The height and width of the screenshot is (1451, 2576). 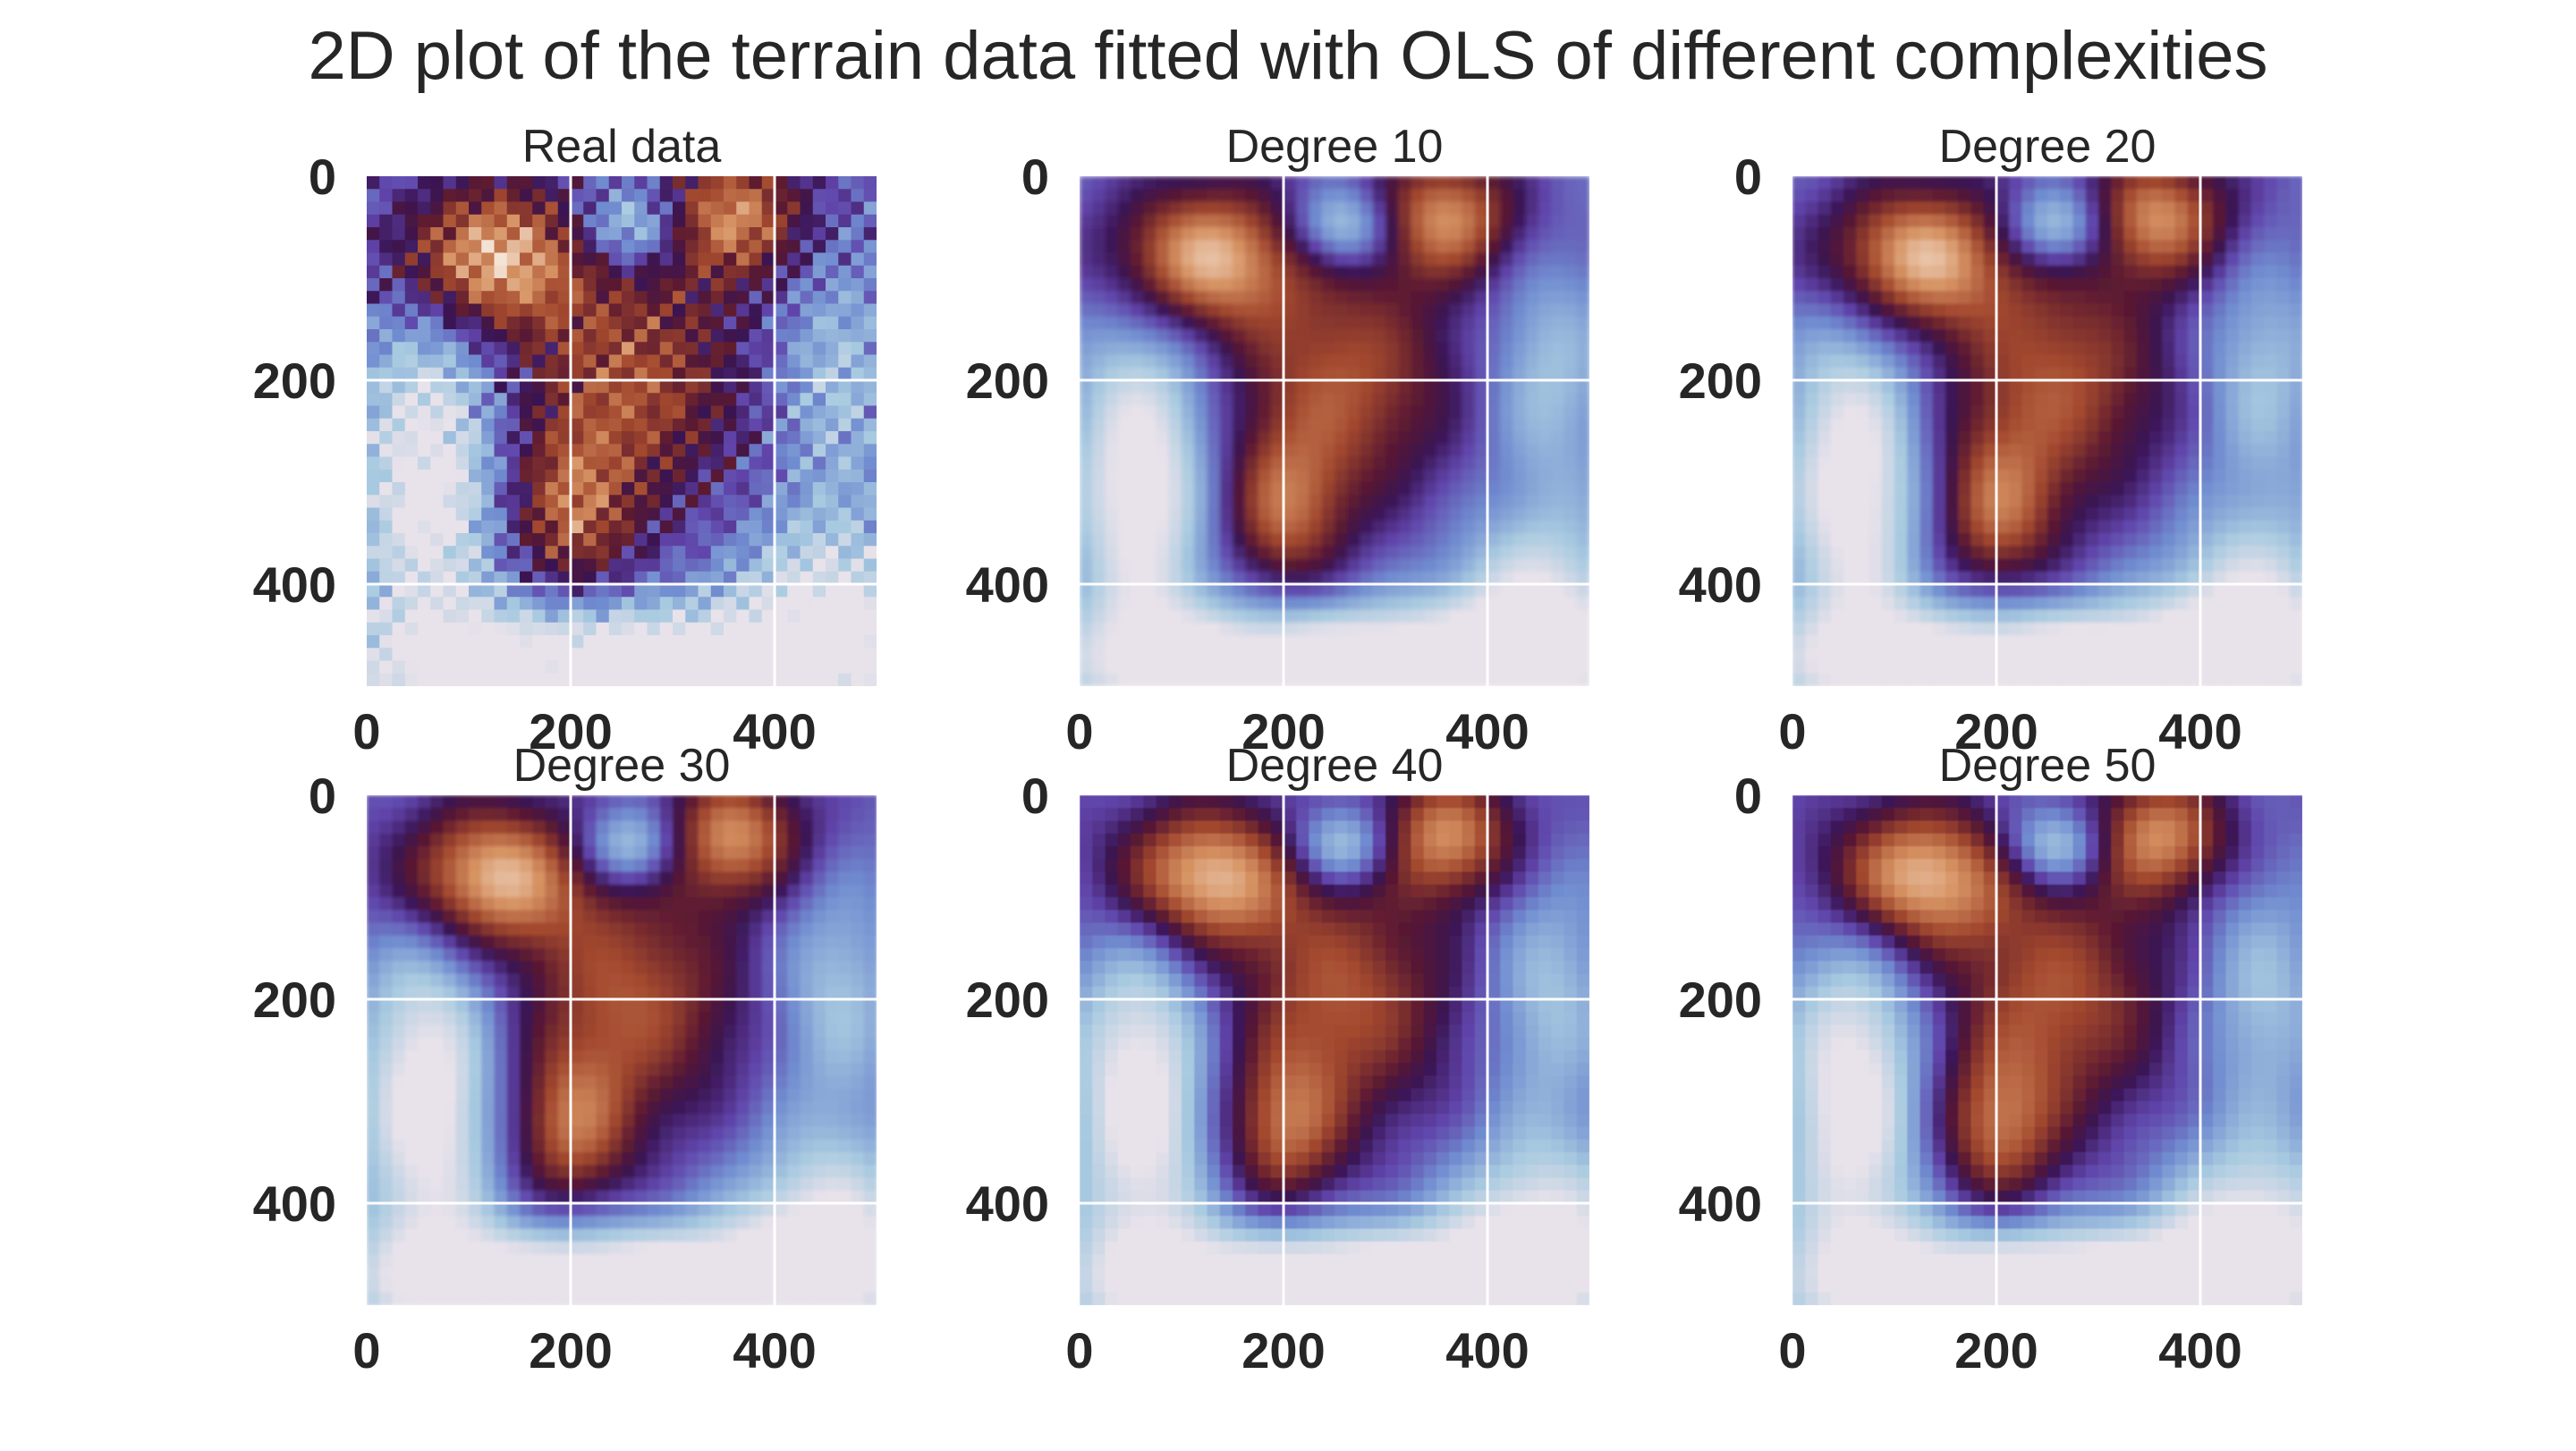 I want to click on subplot-title: Degree 50, so click(x=2048, y=766).